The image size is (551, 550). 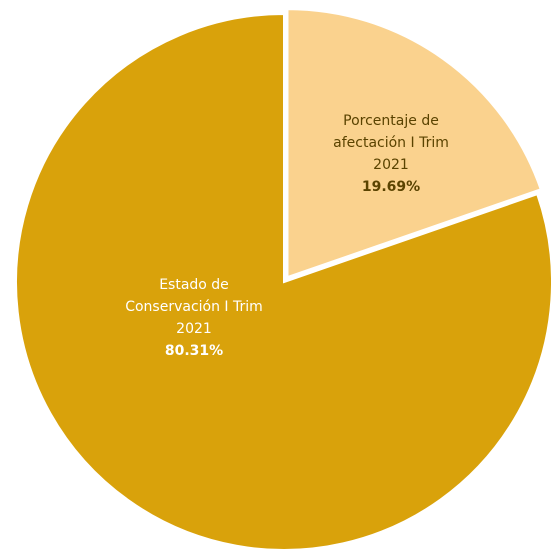 I want to click on slice-label-1: Estado de Conservación I Trim 2021 80.31%, so click(x=194, y=318).